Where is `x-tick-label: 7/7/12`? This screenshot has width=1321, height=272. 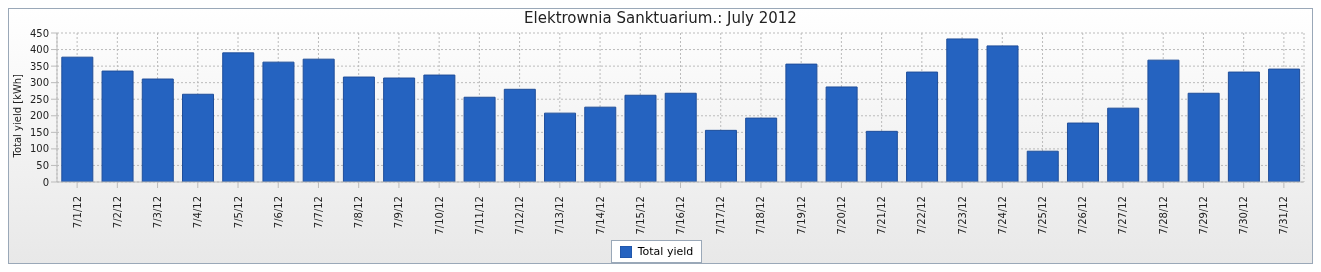
x-tick-label: 7/7/12 is located at coordinates (318, 212).